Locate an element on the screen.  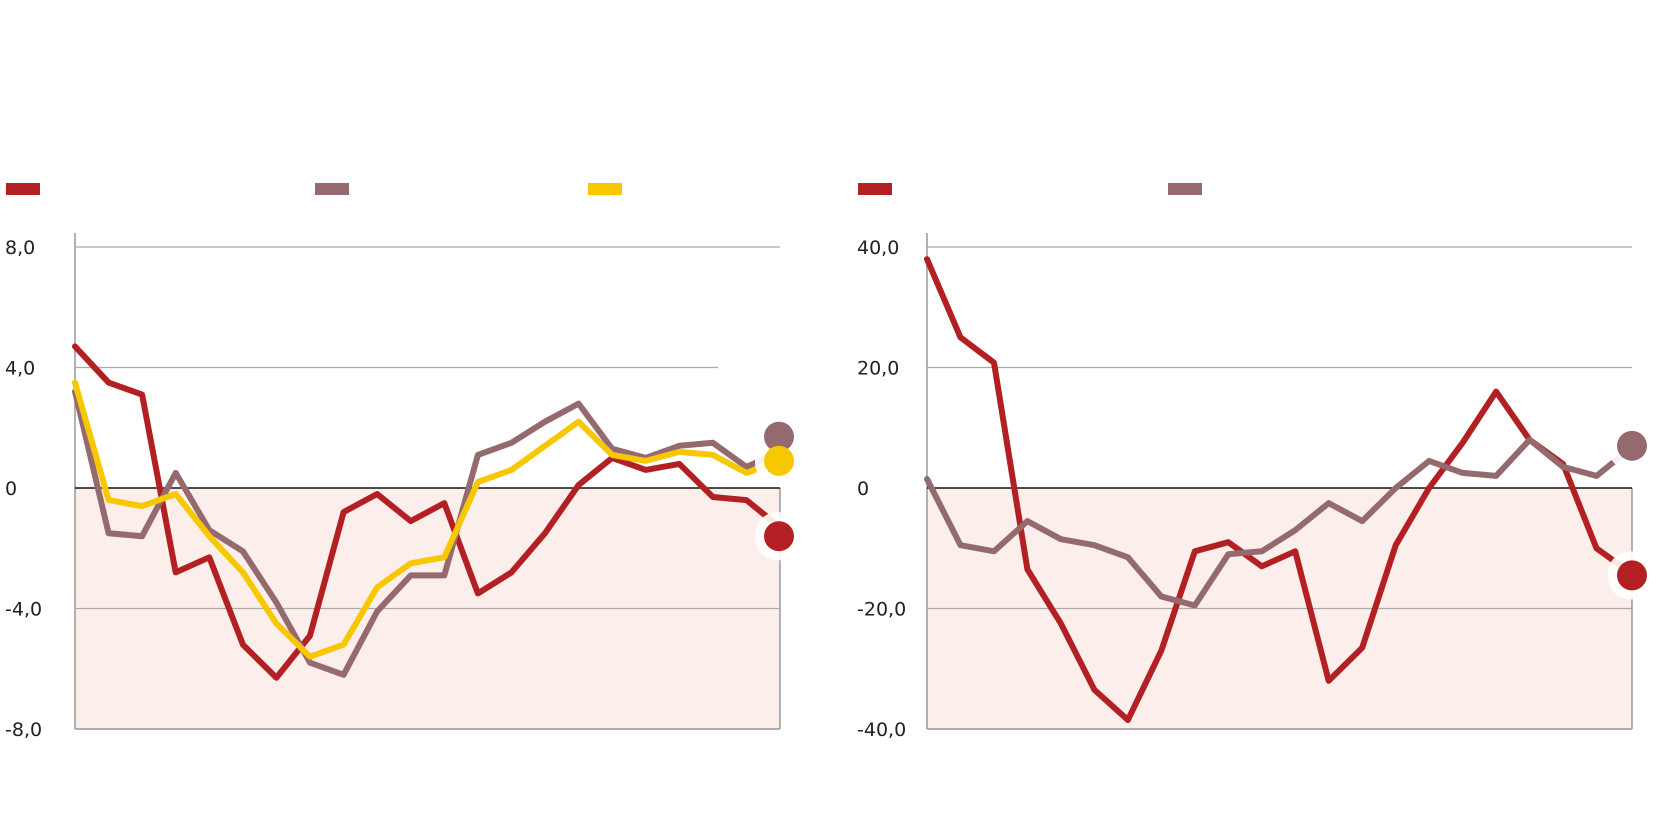
y-tick-label: 4,0 is located at coordinates (20, 369).